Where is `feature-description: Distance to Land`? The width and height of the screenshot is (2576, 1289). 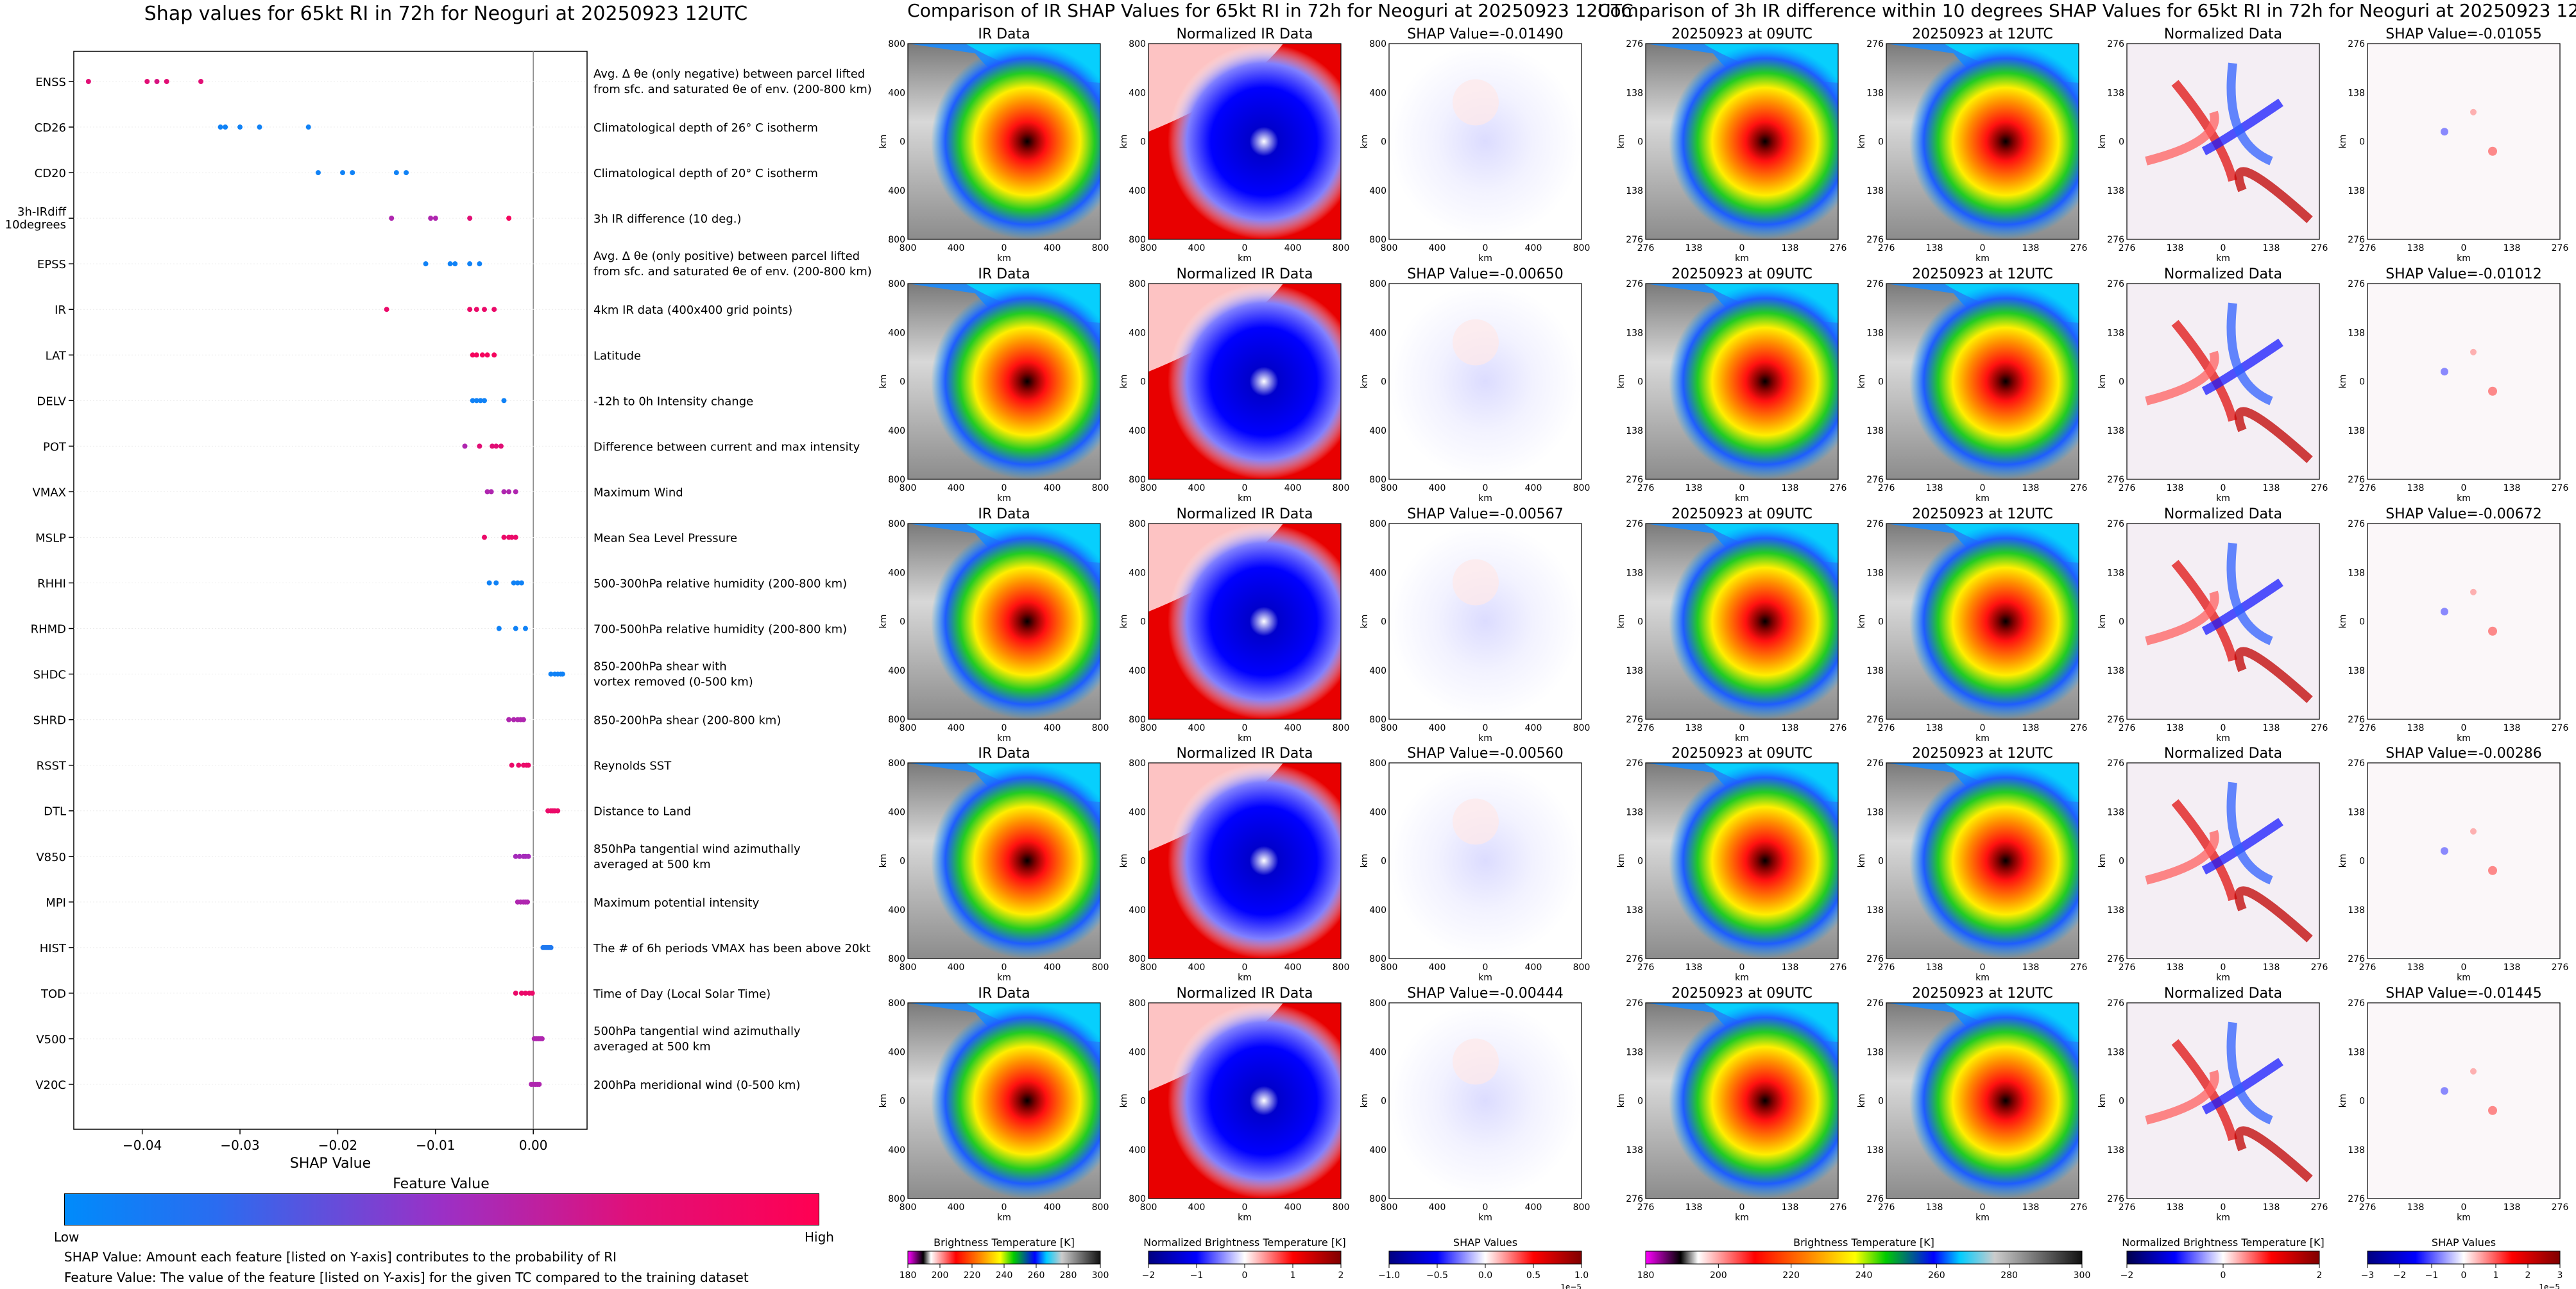
feature-description: Distance to Land is located at coordinates (642, 812).